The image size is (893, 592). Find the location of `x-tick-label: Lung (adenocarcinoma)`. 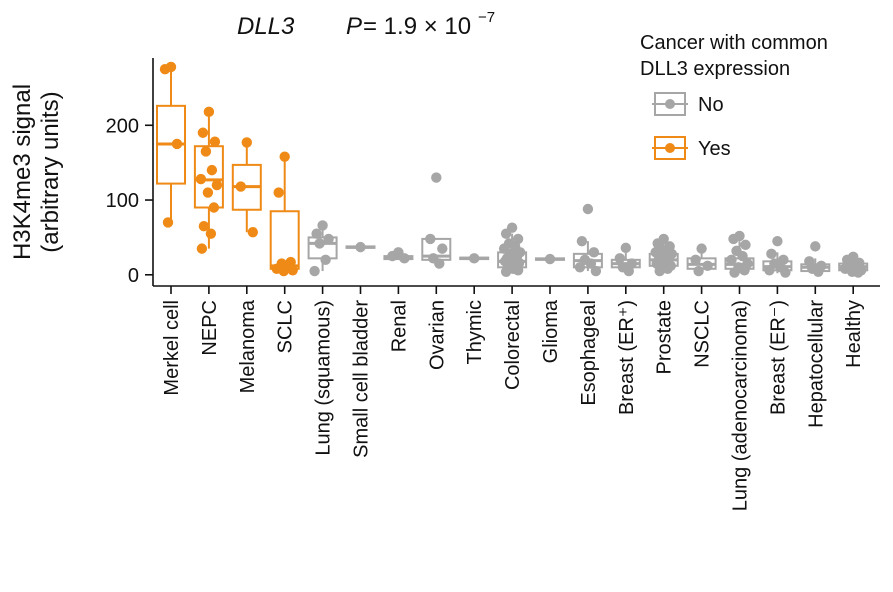

x-tick-label: Lung (adenocarcinoma) is located at coordinates (741, 405).